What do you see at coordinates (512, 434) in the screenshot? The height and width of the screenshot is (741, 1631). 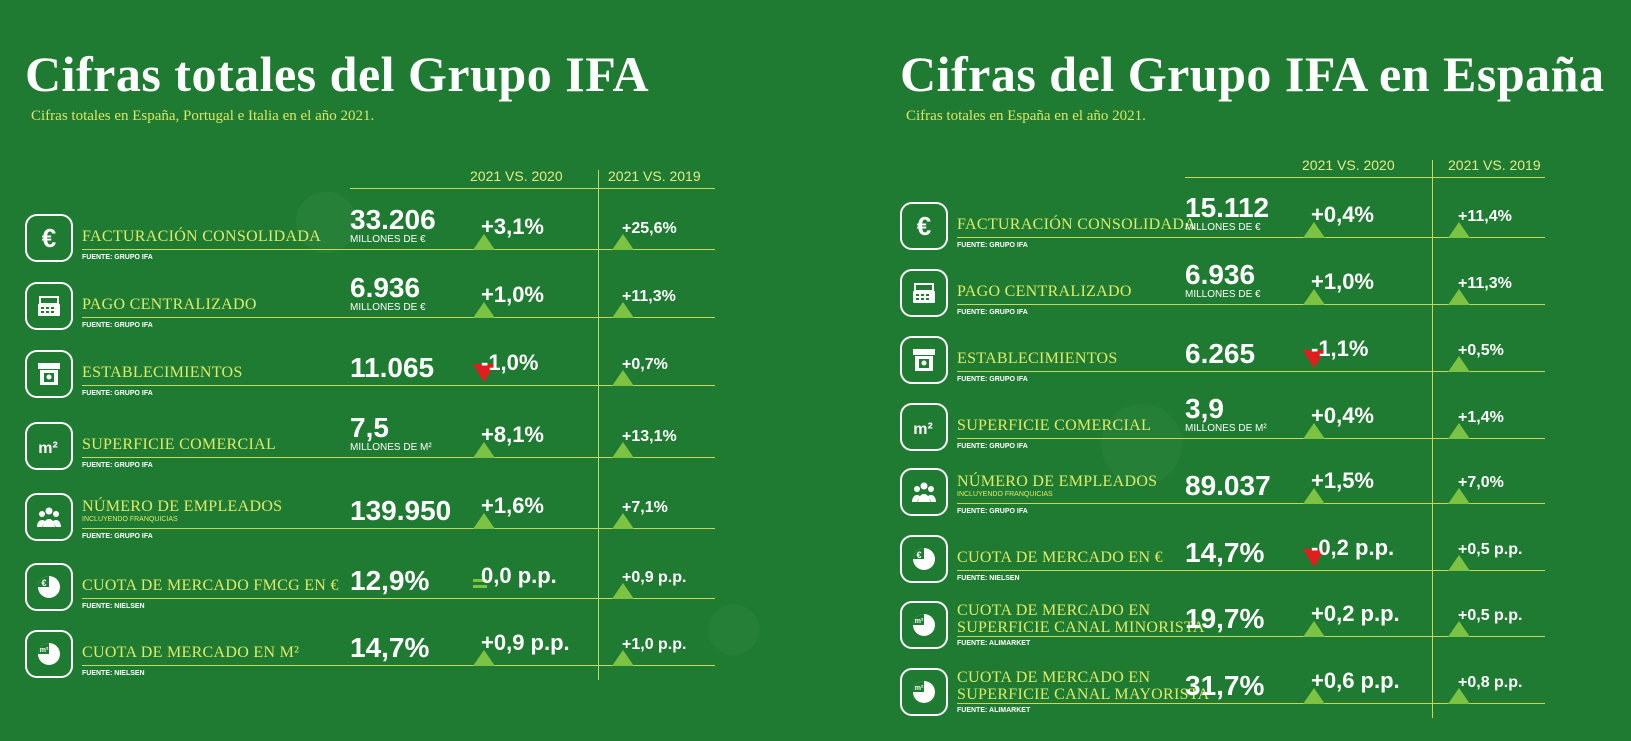 I see `change-vs-2020: +8,1%` at bounding box center [512, 434].